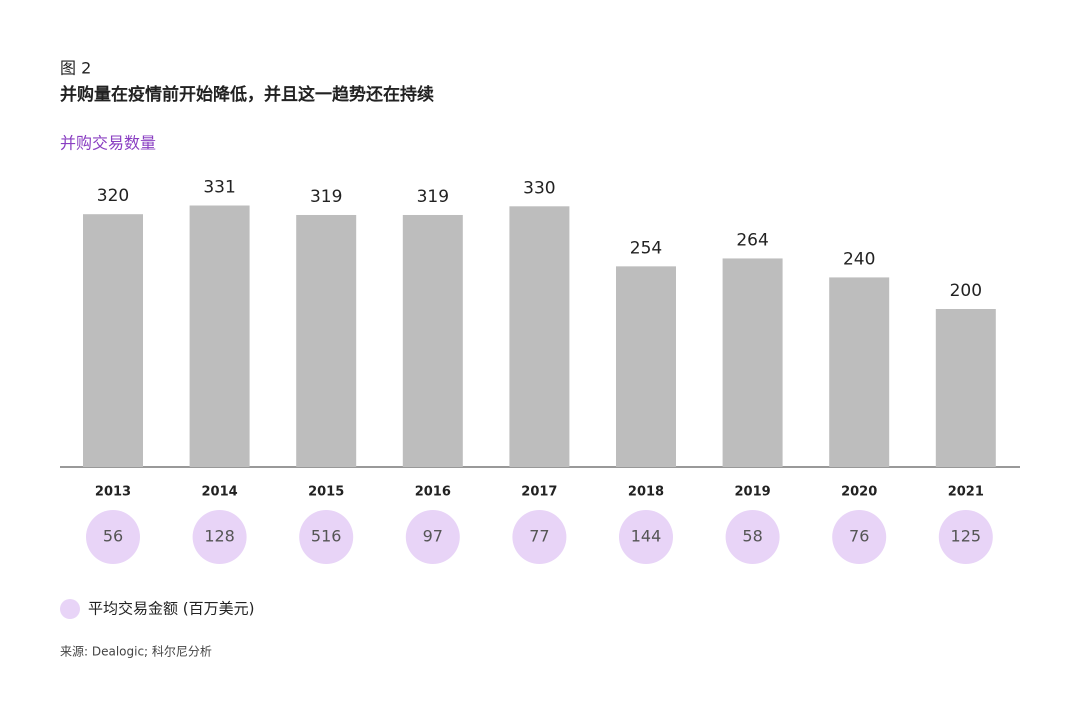 The width and height of the screenshot is (1080, 720). I want to click on source: 来源: Dealogic; 科尔尼分析, so click(136, 651).